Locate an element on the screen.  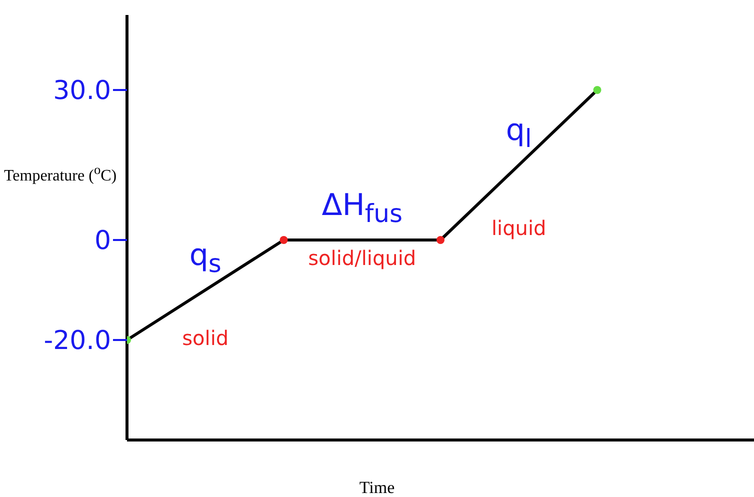
annotation: solid is located at coordinates (205, 338).